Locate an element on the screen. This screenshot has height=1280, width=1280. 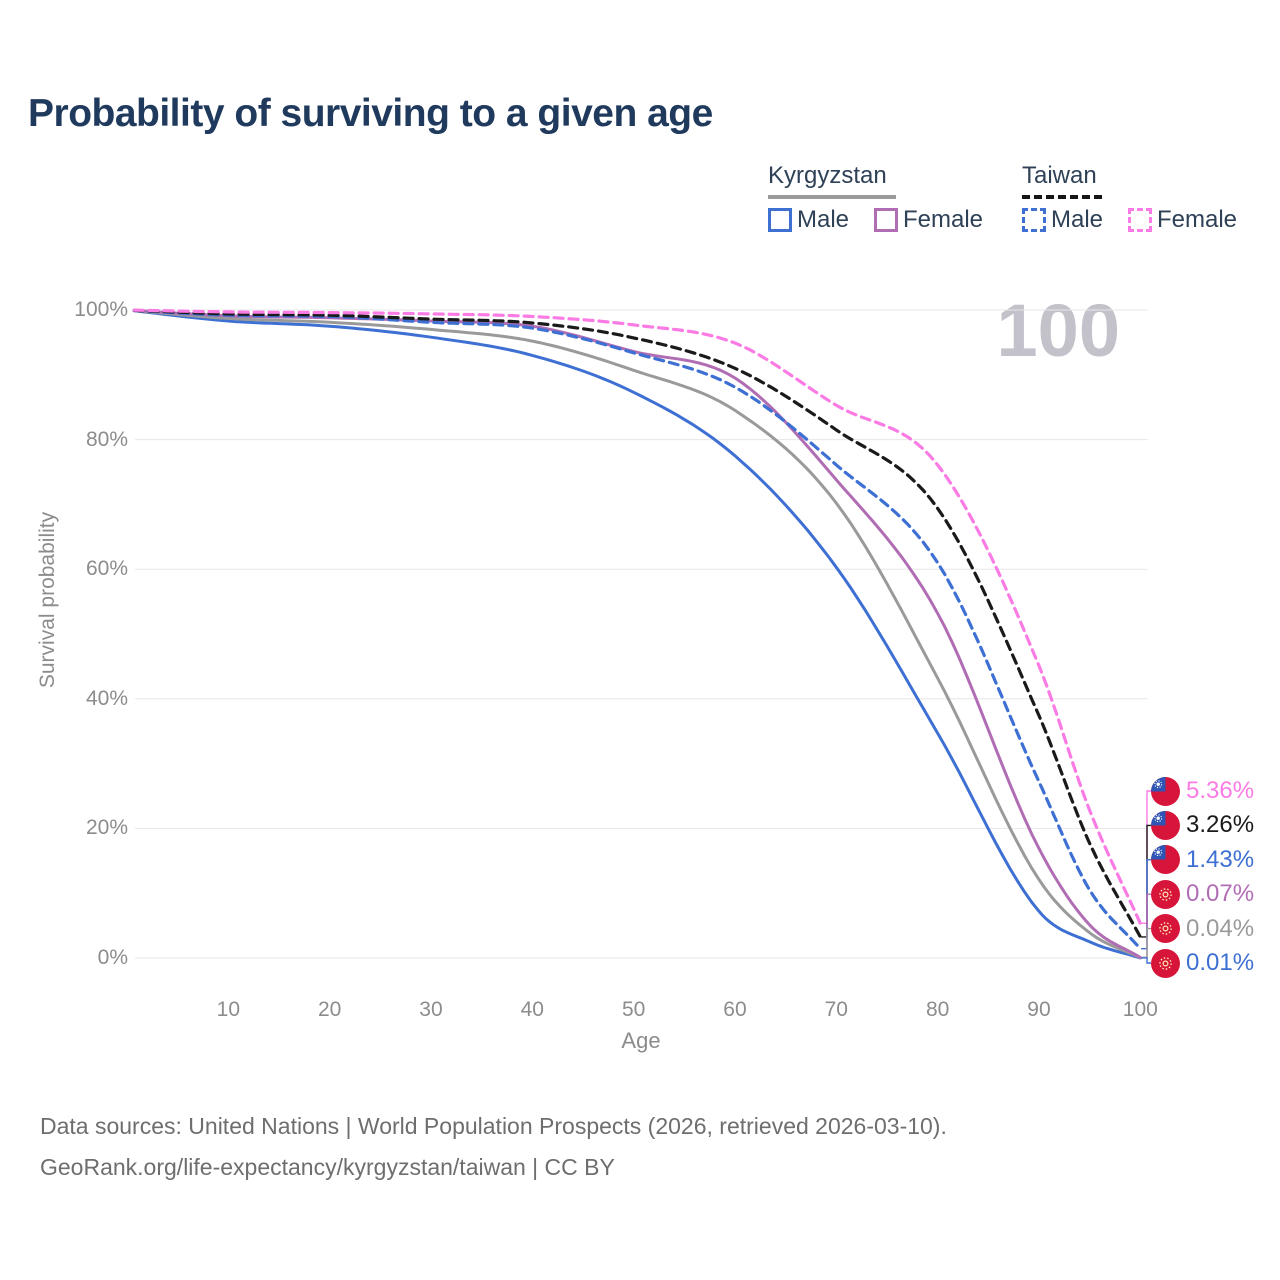
x-tick-label-90: 90 is located at coordinates (1039, 1009).